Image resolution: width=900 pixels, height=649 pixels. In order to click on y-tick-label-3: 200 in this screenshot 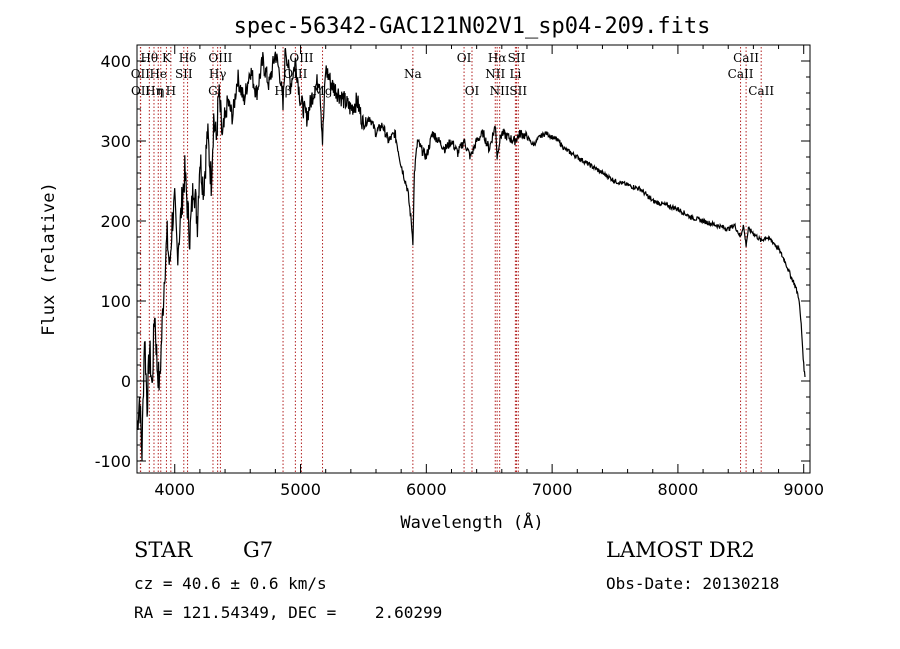, I will do `click(115, 221)`.